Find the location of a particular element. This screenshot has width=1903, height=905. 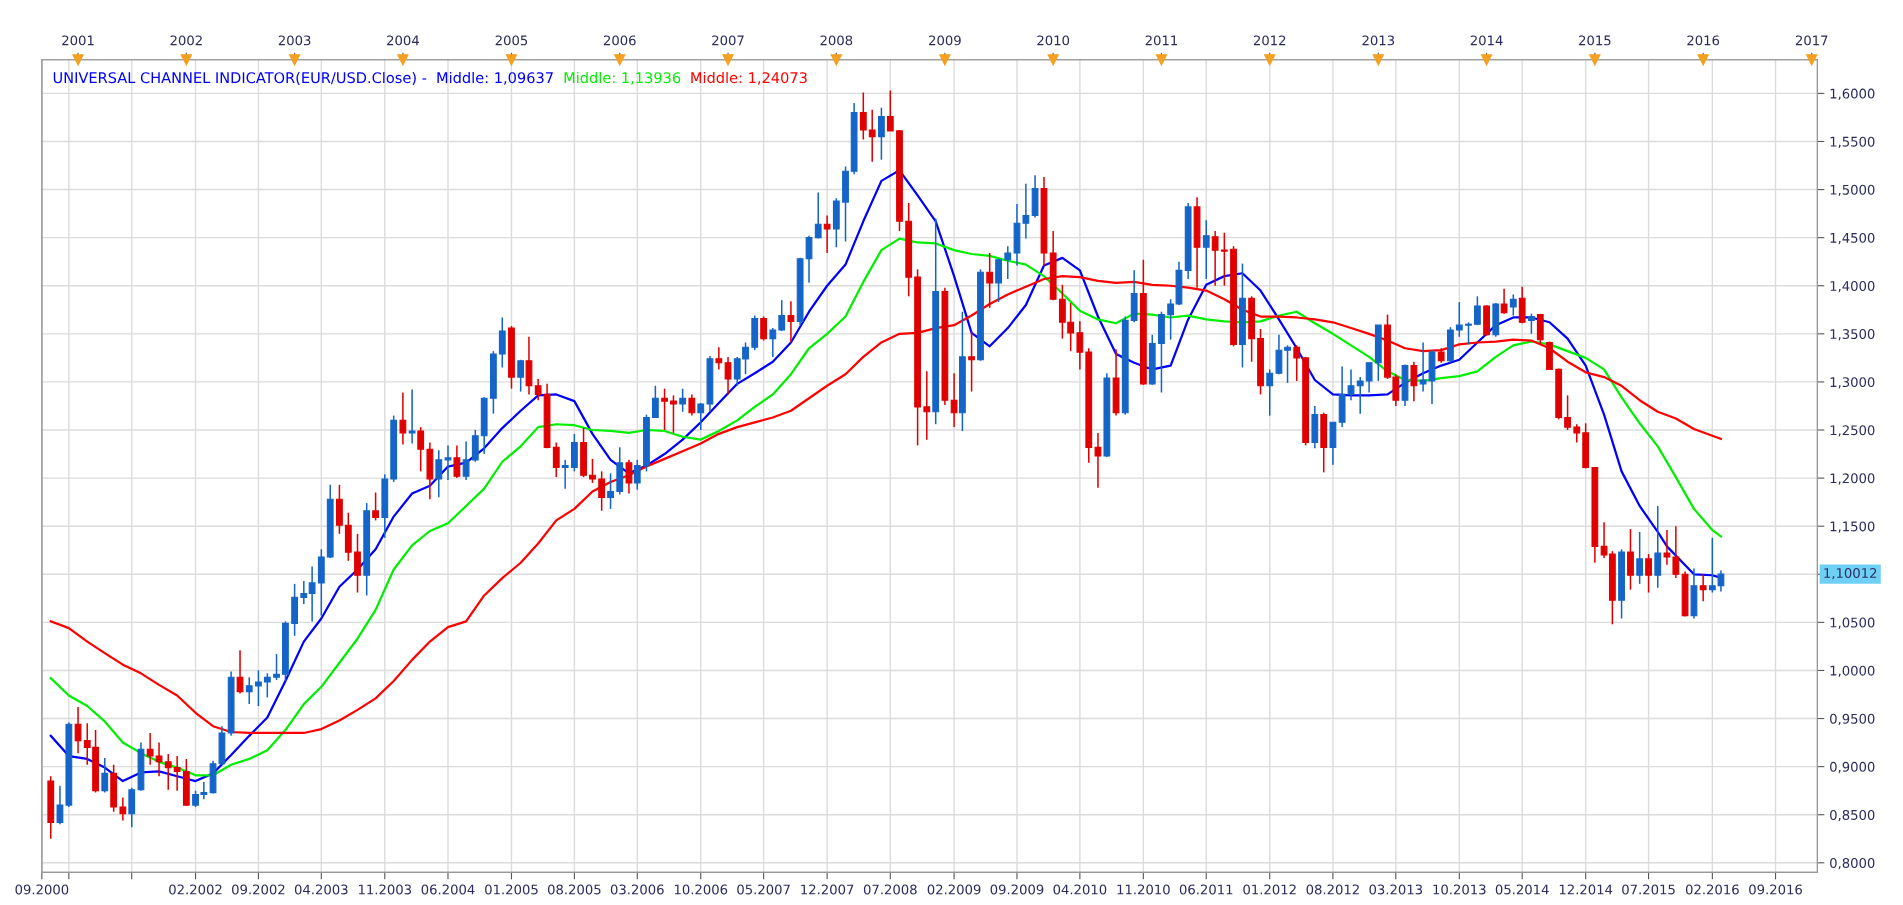

x-tick-label: 02.2016 is located at coordinates (1712, 889).